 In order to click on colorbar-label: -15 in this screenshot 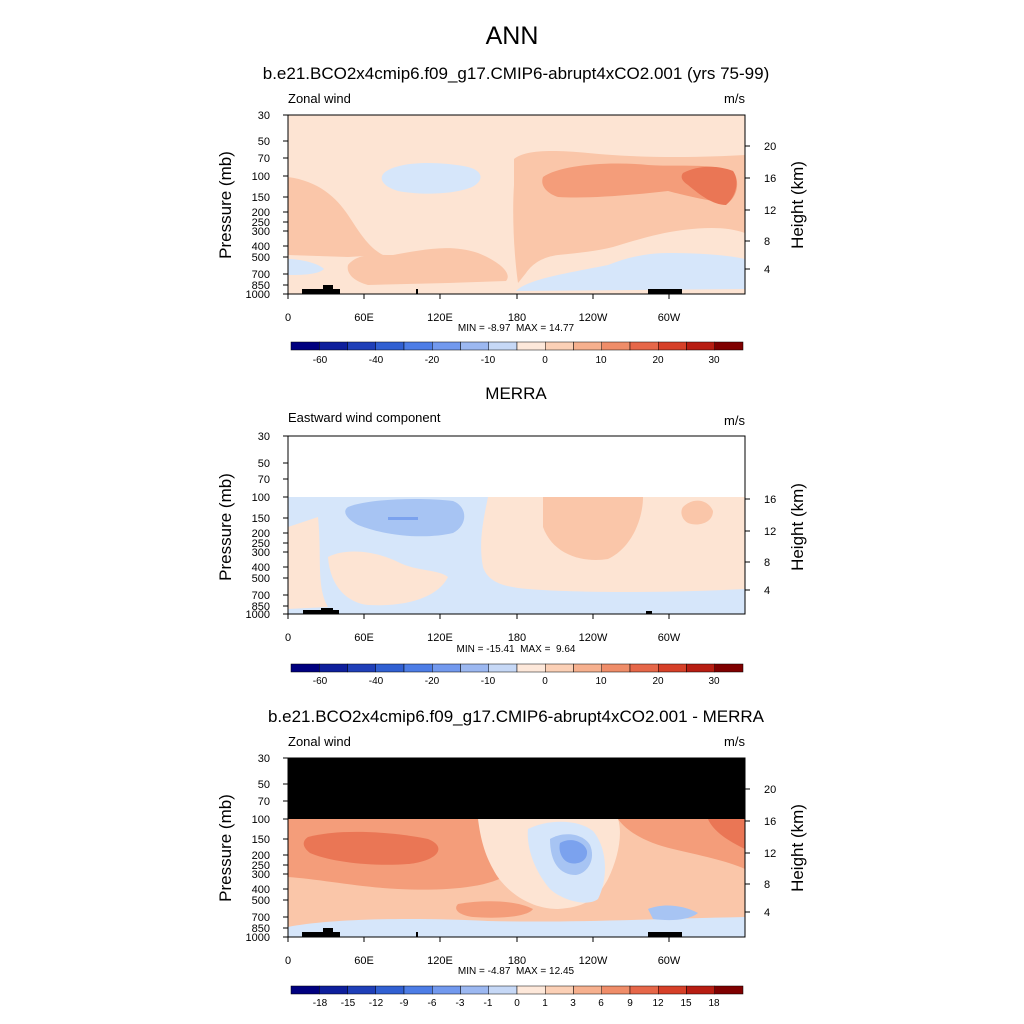, I will do `click(348, 1003)`.